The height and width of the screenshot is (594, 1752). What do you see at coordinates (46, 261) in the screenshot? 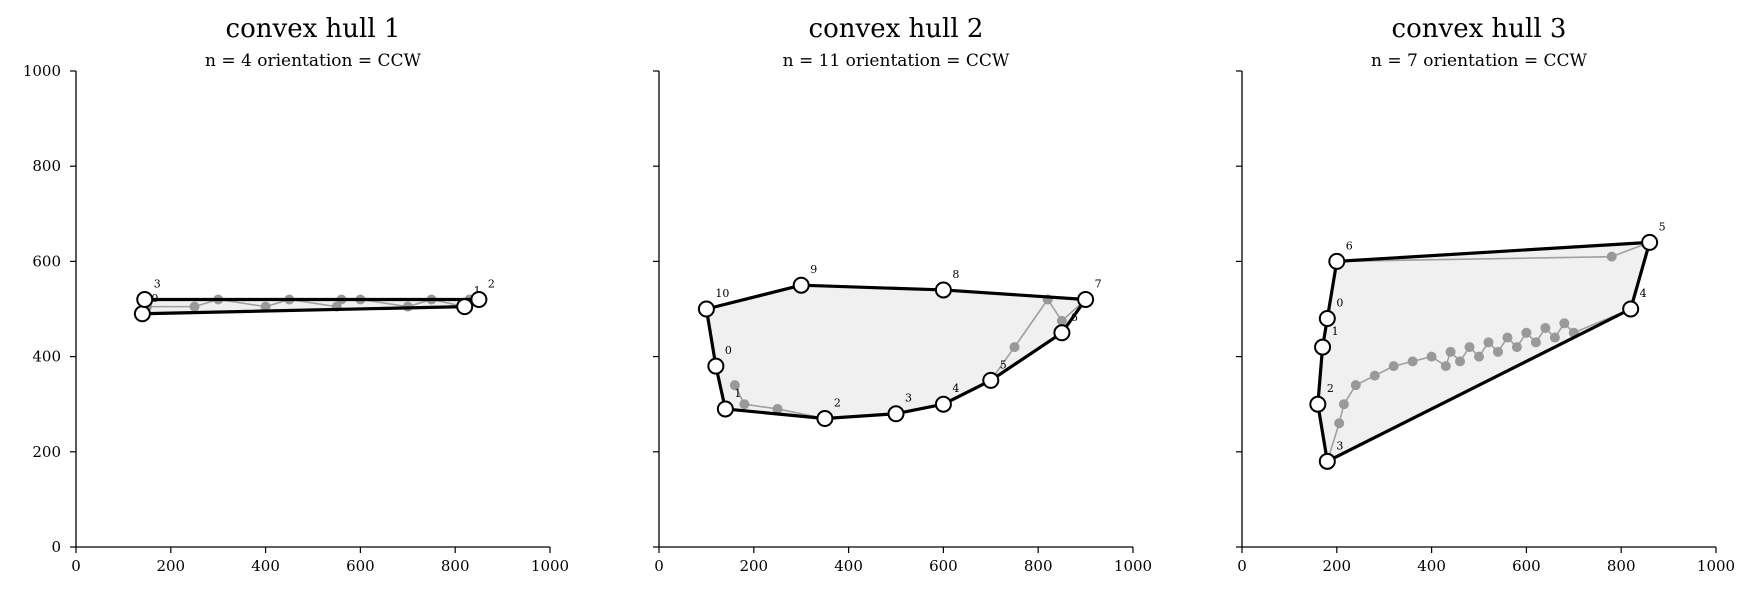
I see `y-tick-label: 600` at bounding box center [46, 261].